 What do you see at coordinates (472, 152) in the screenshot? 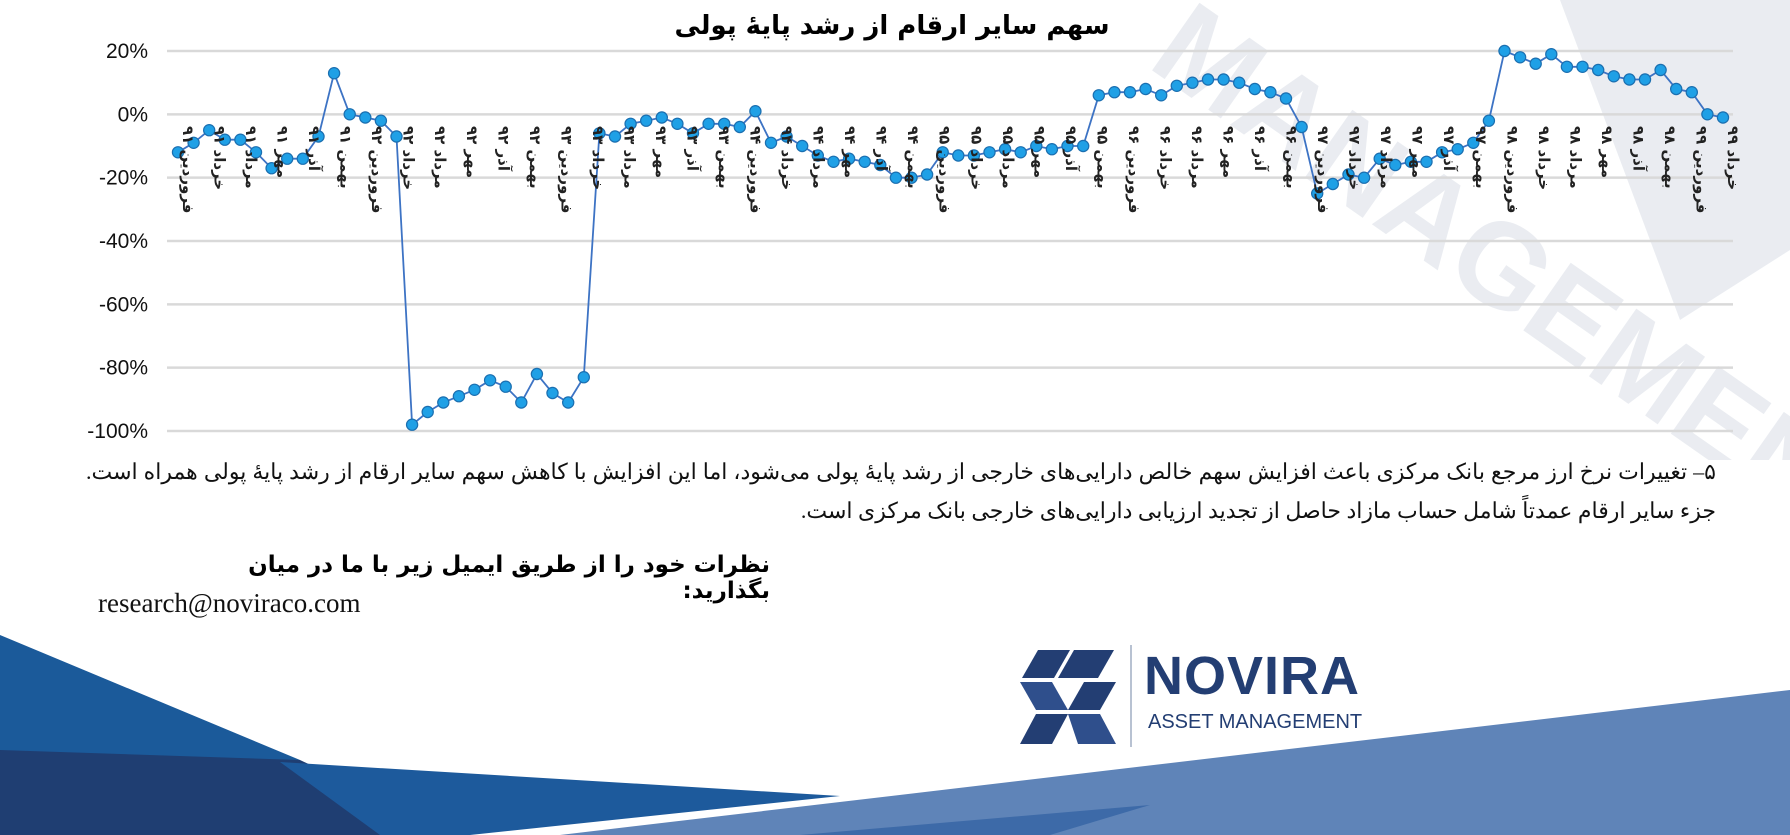
I see `x-tick-label: مهر ۹۲` at bounding box center [472, 152].